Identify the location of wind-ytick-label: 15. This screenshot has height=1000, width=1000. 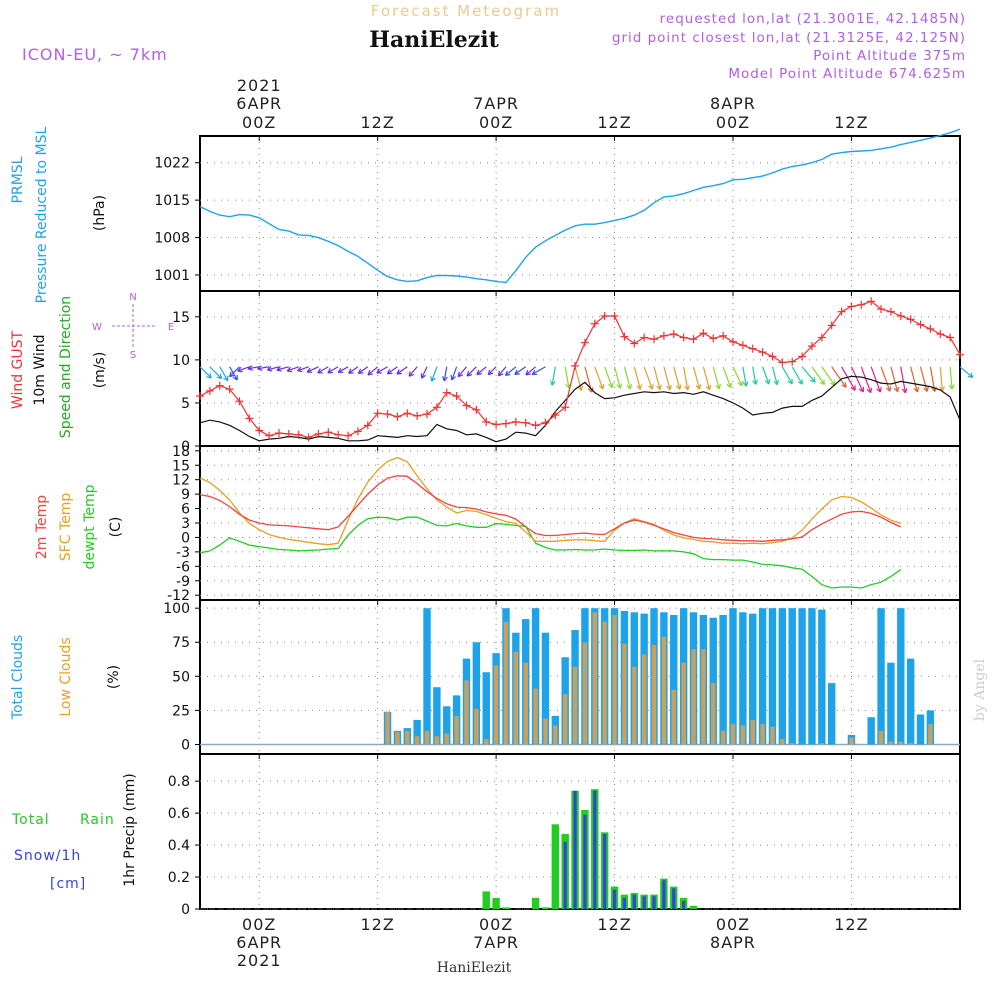
(181, 318).